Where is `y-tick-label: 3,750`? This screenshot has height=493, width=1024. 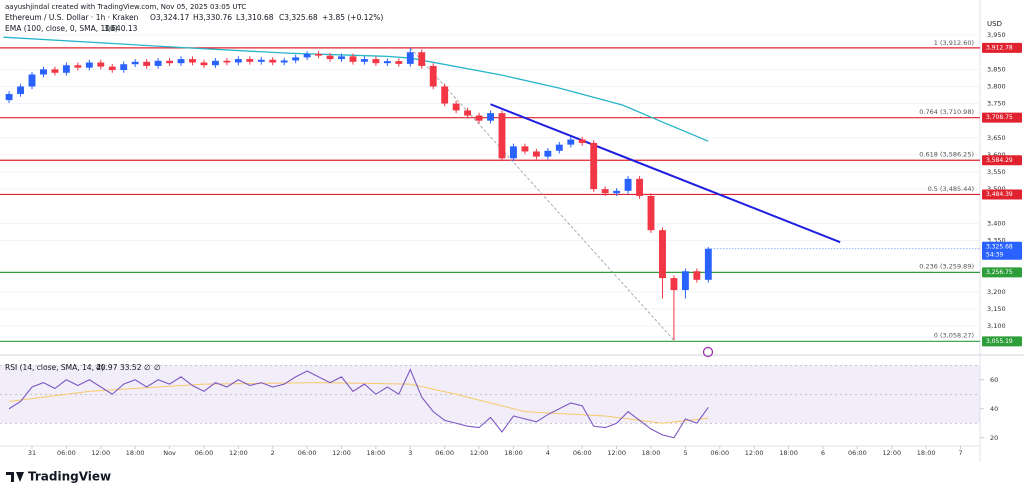
y-tick-label: 3,750 is located at coordinates (996, 104).